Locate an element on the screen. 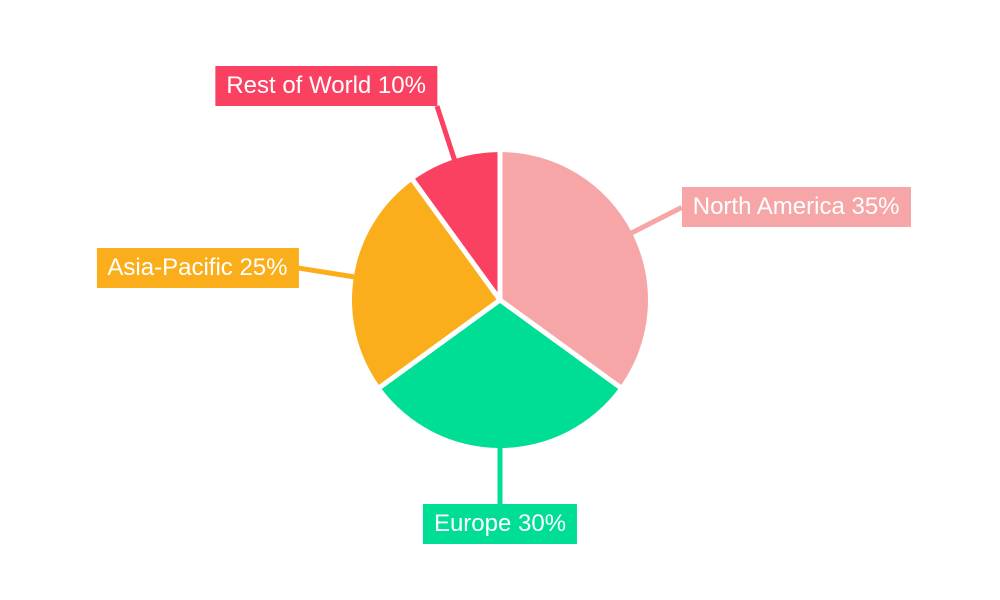 This screenshot has height=600, width=1000. leader-line-asia-pacific is located at coordinates (327, 272).